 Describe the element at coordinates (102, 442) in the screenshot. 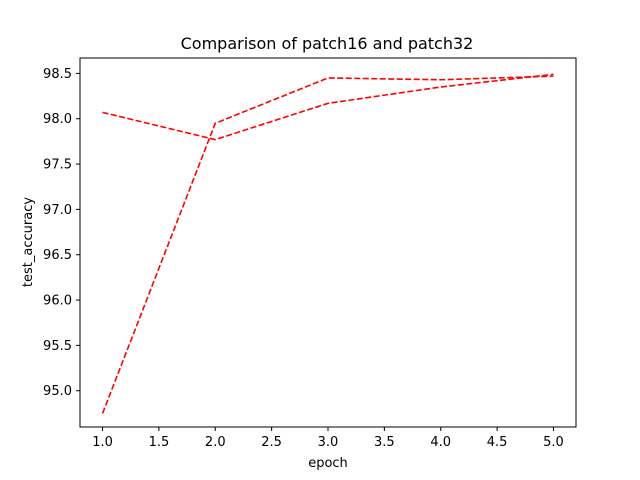

I see `x-tick-label: 1.0` at that location.